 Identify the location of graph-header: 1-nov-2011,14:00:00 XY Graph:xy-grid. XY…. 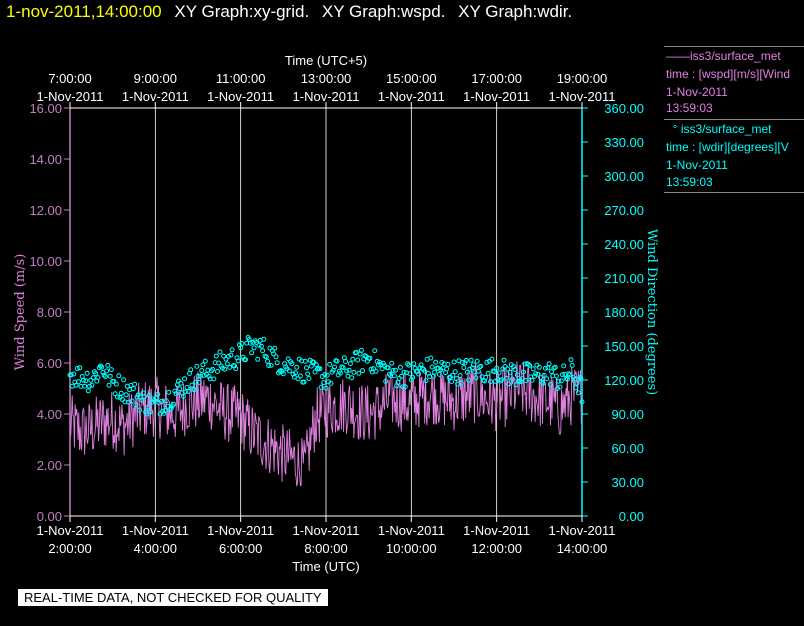
(289, 12).